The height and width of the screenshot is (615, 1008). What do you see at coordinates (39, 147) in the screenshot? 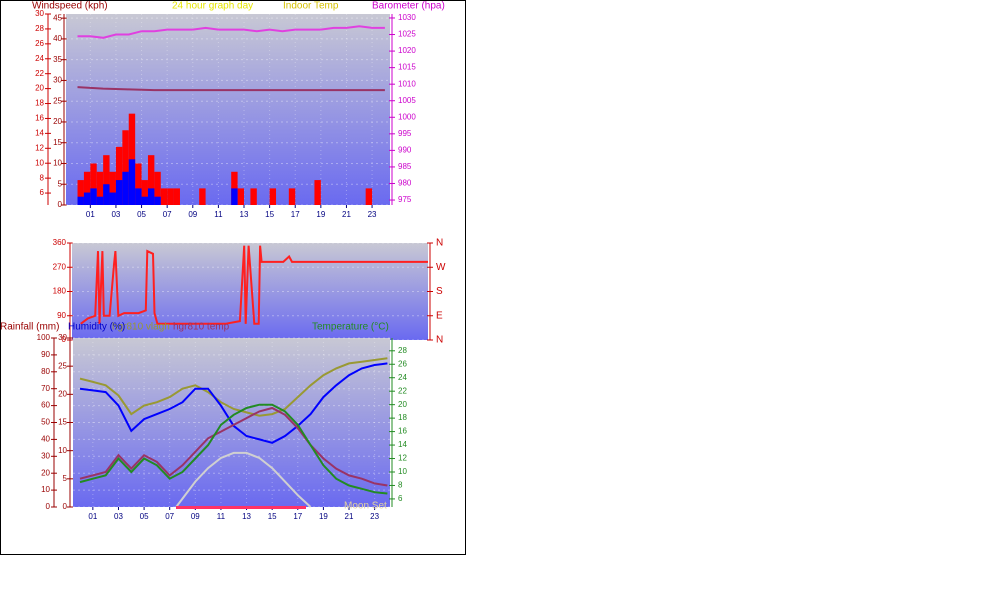
I see `y3-tick-label: 12` at bounding box center [39, 147].